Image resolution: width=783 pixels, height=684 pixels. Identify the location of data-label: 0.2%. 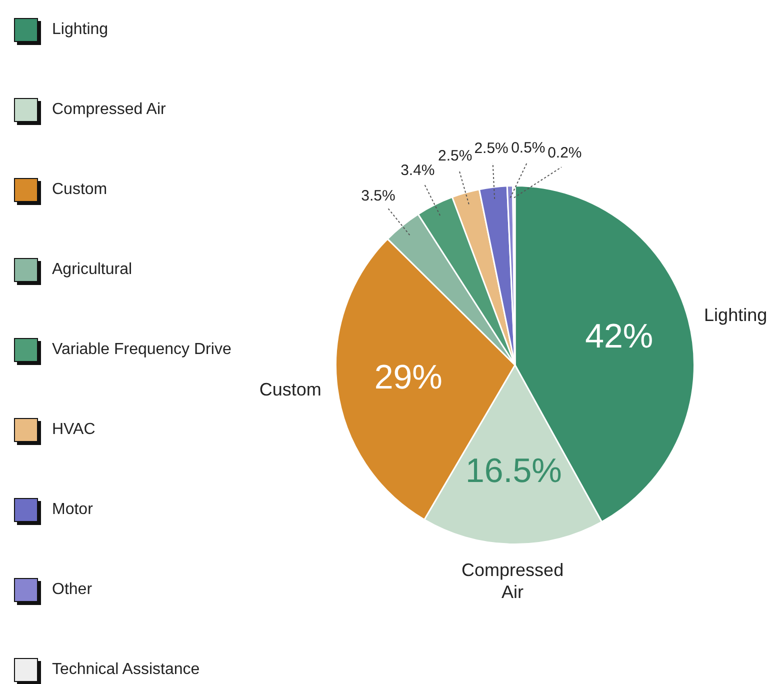
(565, 153).